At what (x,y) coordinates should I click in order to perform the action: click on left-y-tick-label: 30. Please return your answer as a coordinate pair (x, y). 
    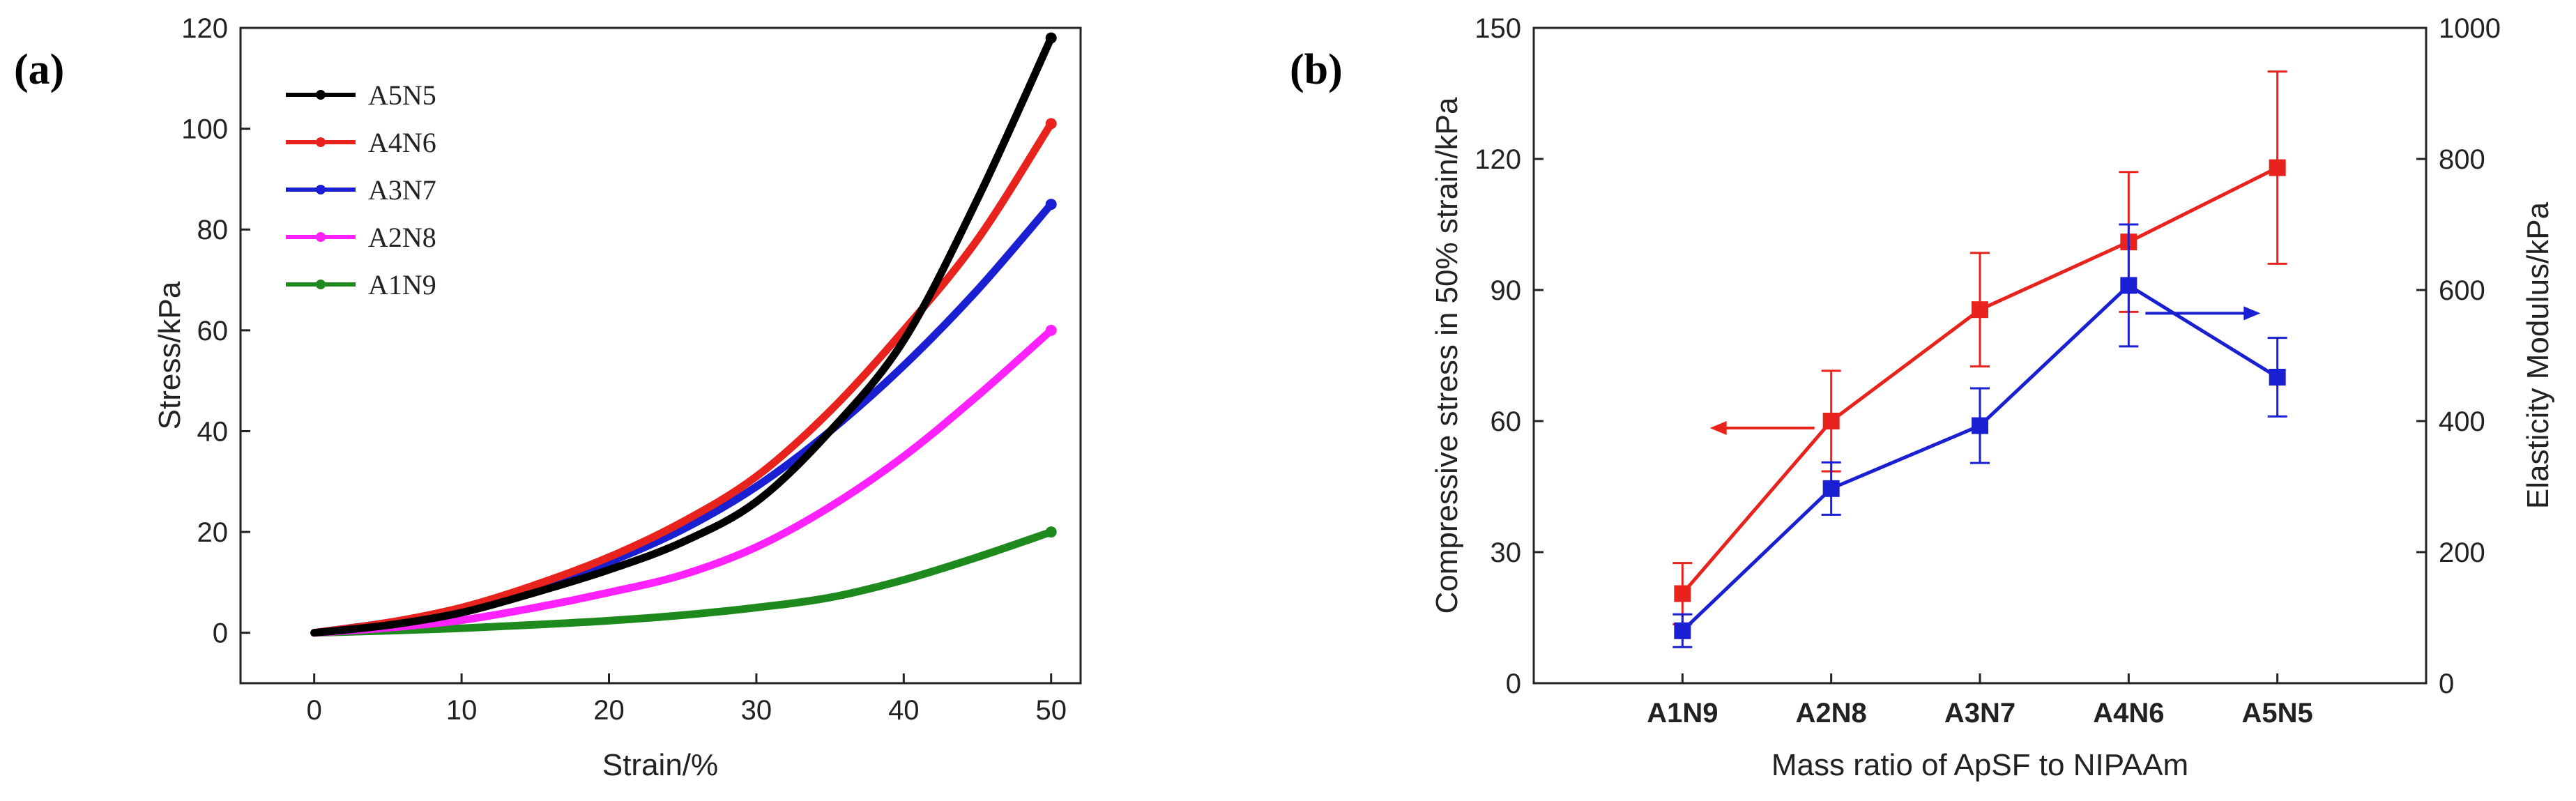
    Looking at the image, I should click on (1506, 552).